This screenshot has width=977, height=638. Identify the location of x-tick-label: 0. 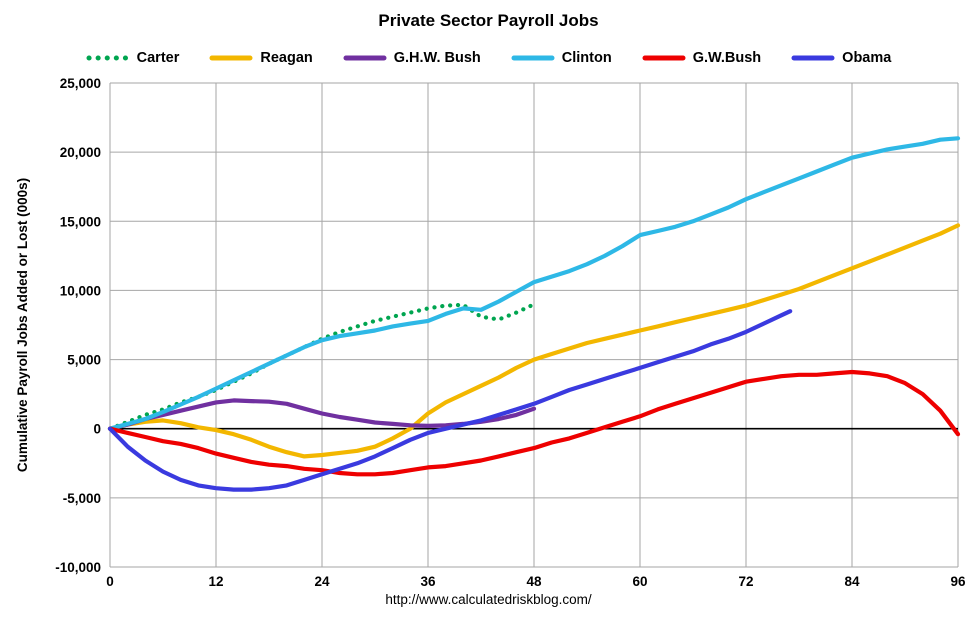
(110, 581).